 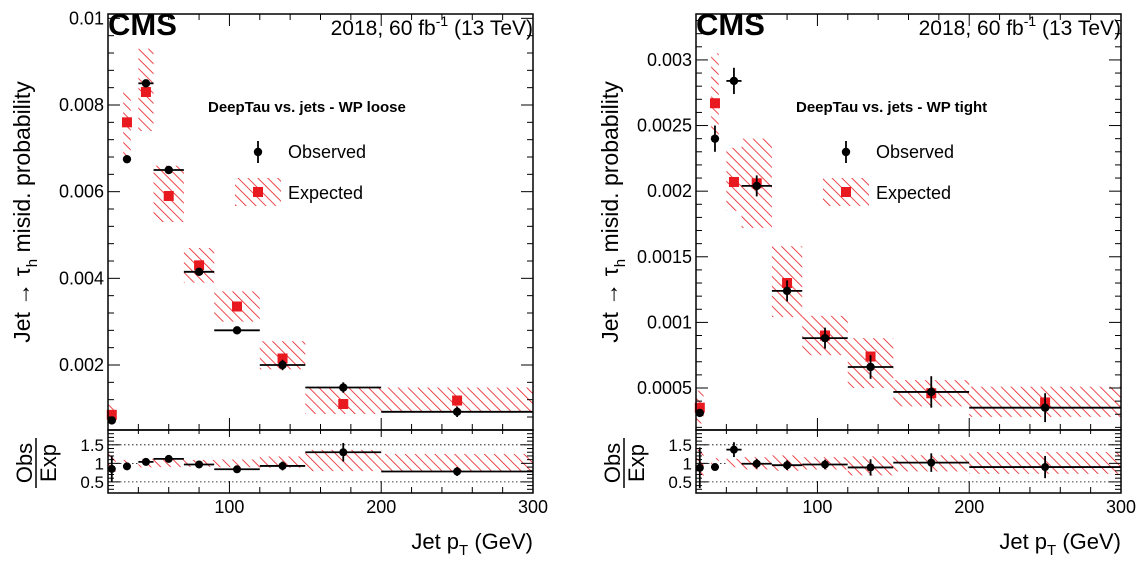 What do you see at coordinates (664, 257) in the screenshot?
I see `y-tick-label: 0.0015` at bounding box center [664, 257].